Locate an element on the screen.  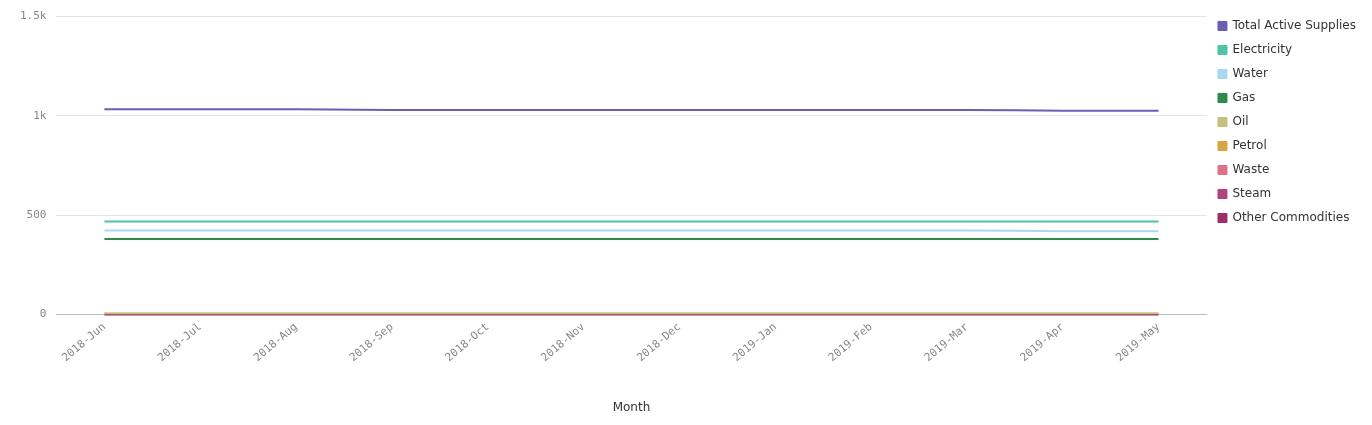
legend-label: Gas is located at coordinates (1244, 97).